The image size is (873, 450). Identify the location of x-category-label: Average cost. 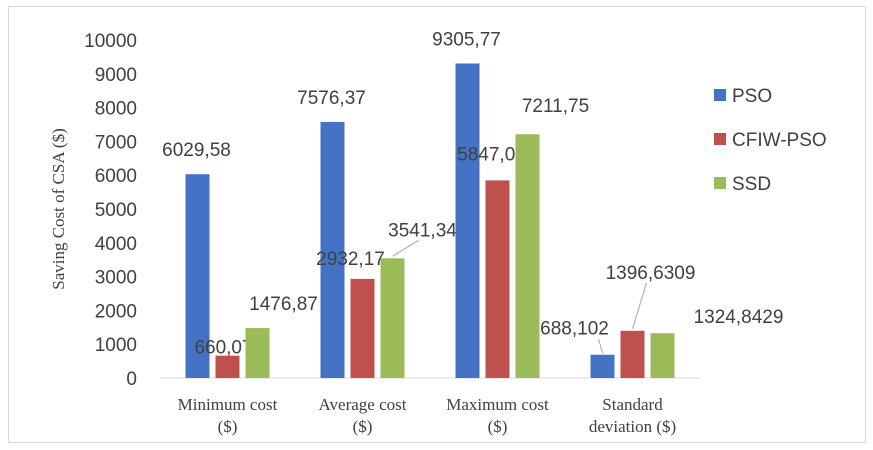
(363, 404).